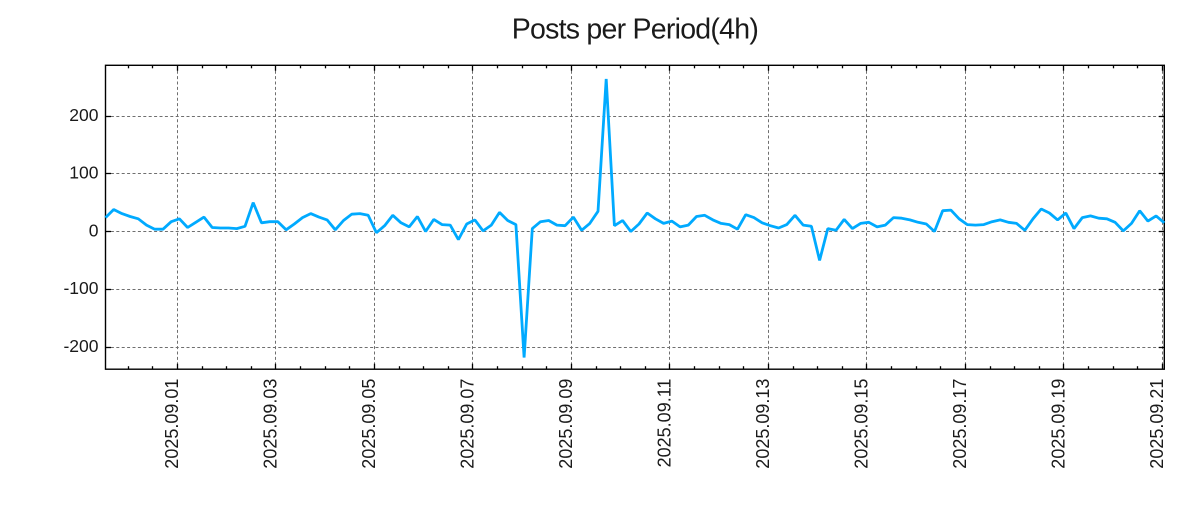 This screenshot has height=505, width=1200. Describe the element at coordinates (172, 424) in the screenshot. I see `svg-text: 2025.09.01` at that location.